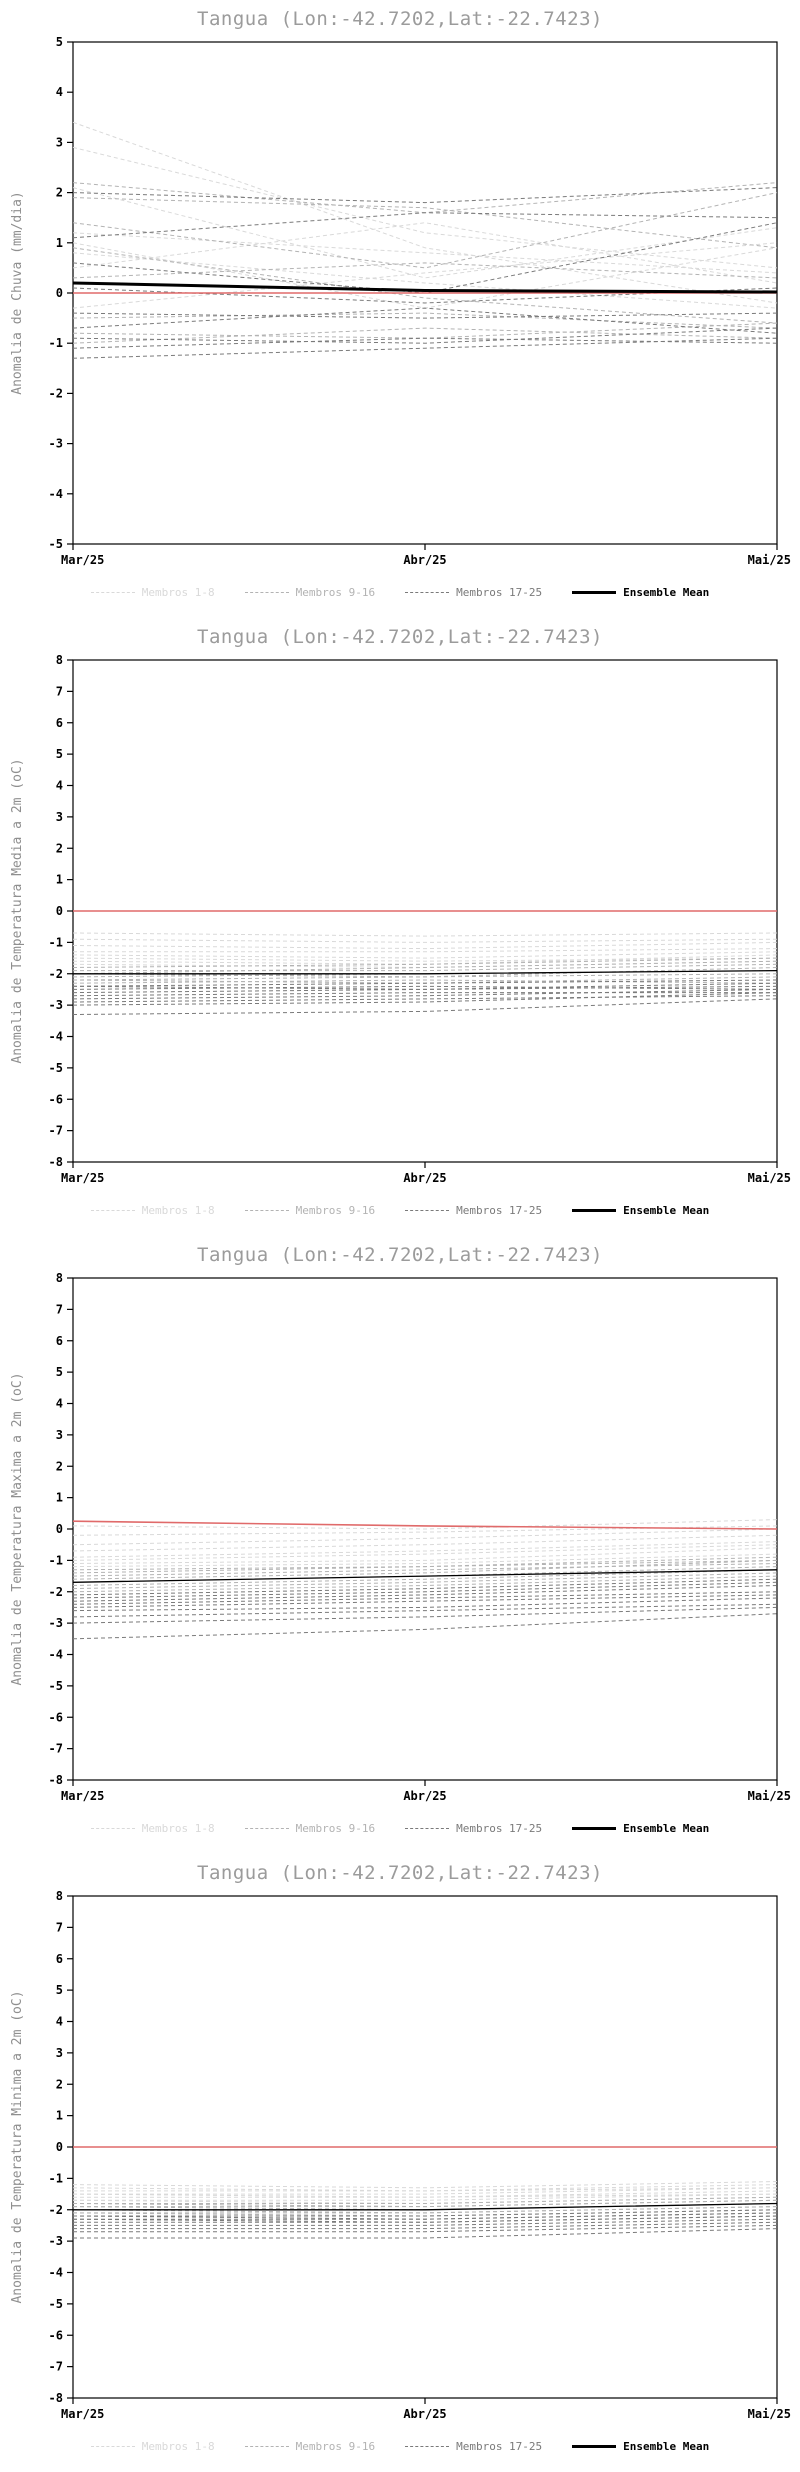 The width and height of the screenshot is (800, 2472). I want to click on svg-text:Anomalia de Temperatura Media: Anomalia de Temperatura Media a 2m (oC), so click(17, 910).